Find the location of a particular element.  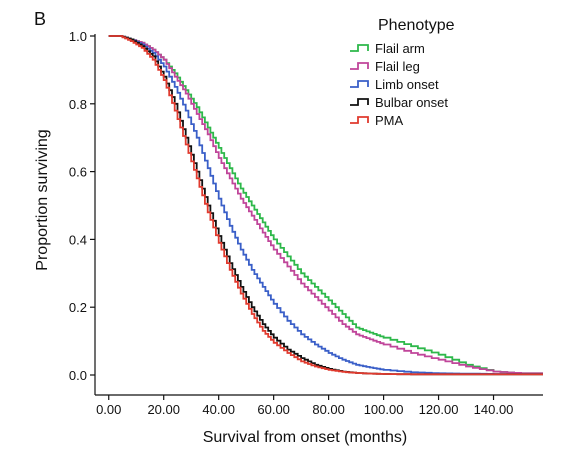

legend-label: Flail leg is located at coordinates (397, 66).